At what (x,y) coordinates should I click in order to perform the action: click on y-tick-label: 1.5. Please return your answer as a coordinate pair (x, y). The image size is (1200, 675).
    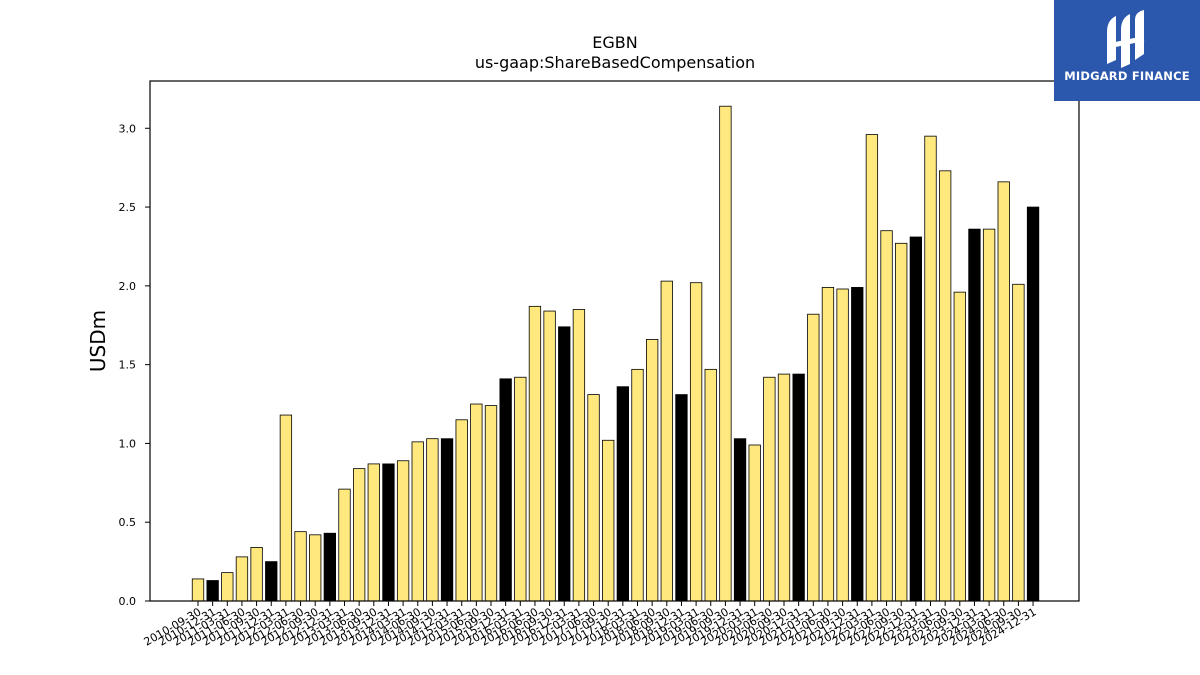
    Looking at the image, I should click on (128, 365).